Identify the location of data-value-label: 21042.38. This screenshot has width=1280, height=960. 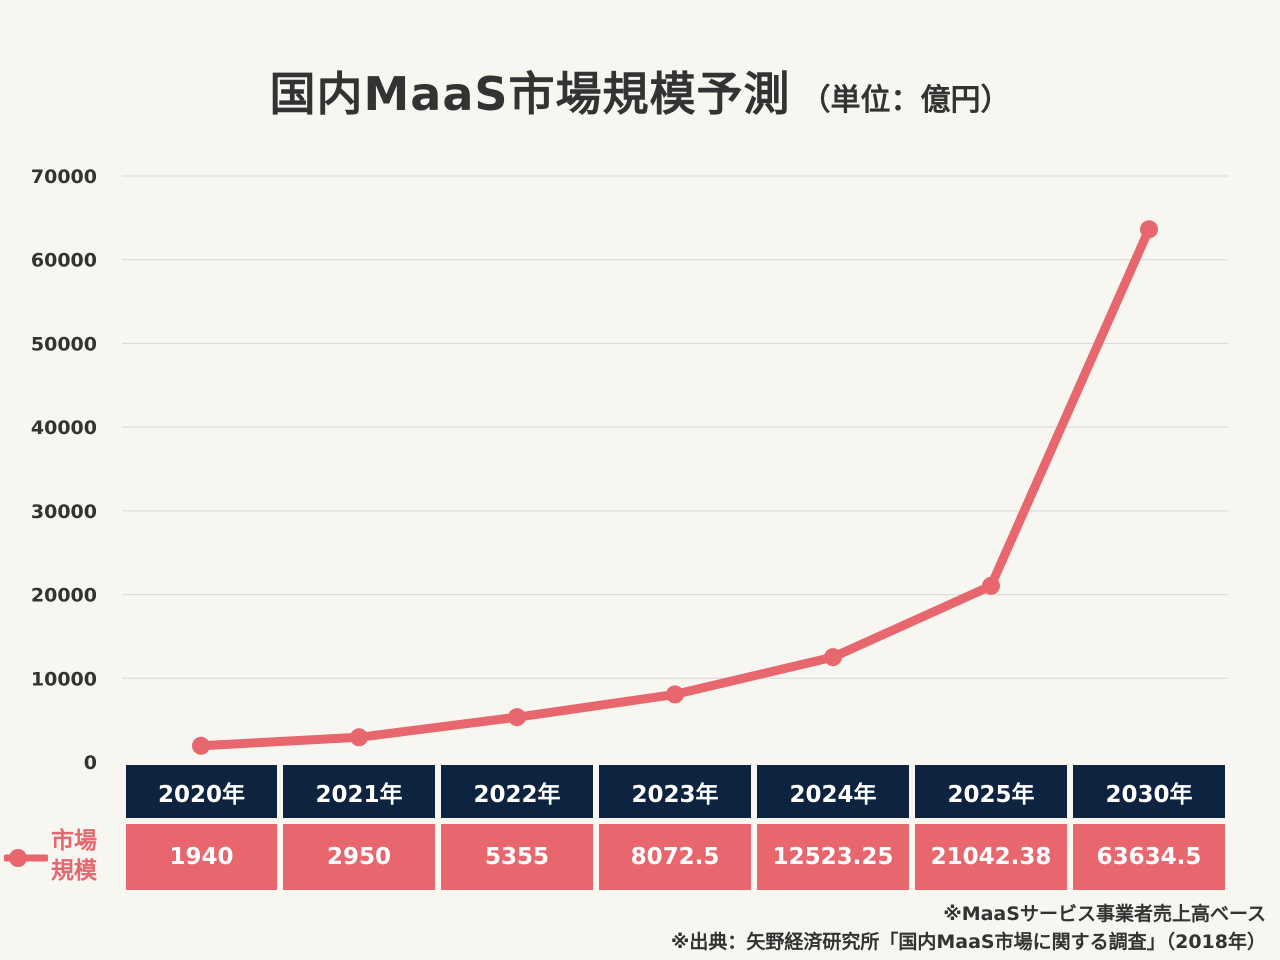
(991, 857).